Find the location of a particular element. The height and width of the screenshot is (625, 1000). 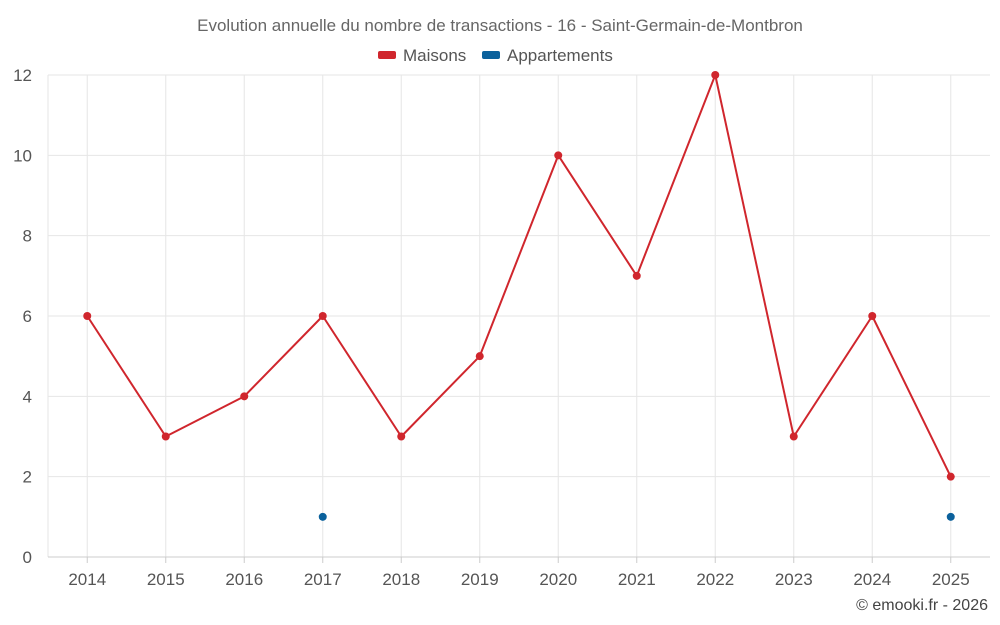

x-tick-label: 2023 is located at coordinates (794, 579).